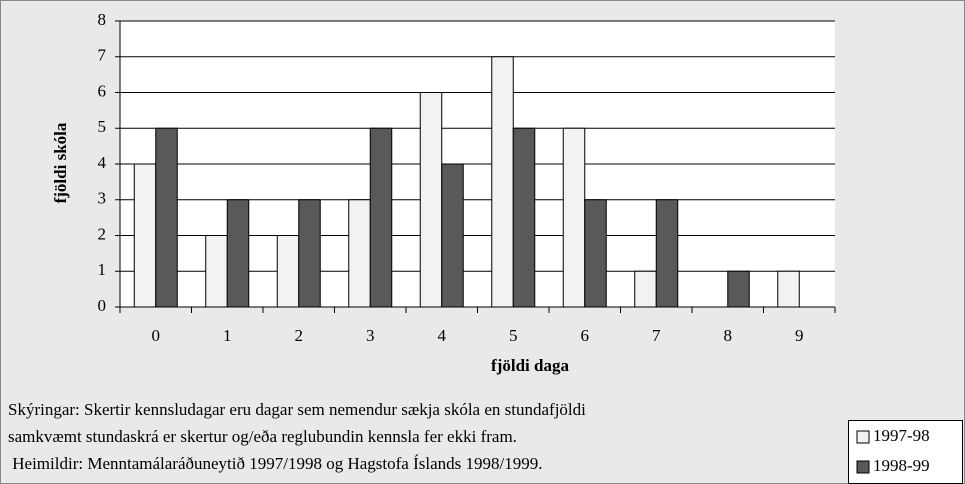 Image resolution: width=965 pixels, height=484 pixels. I want to click on x-tick-label: 9, so click(799, 335).